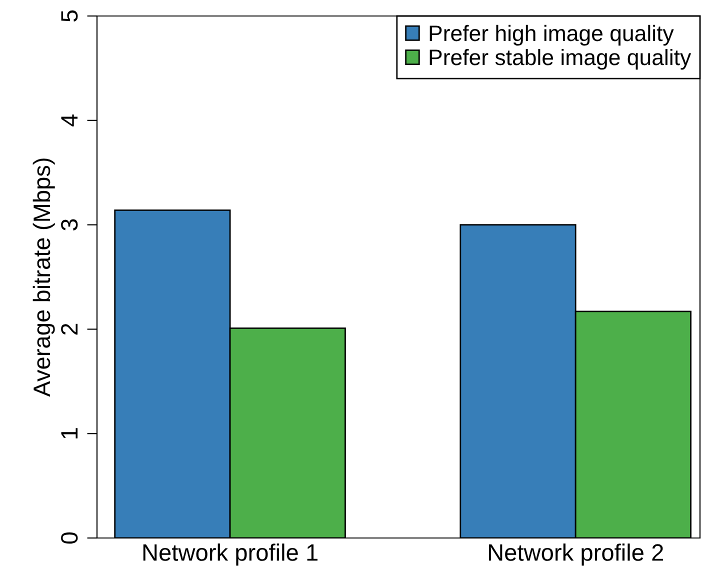  Describe the element at coordinates (69, 433) in the screenshot. I see `y-tick-label: 1` at that location.